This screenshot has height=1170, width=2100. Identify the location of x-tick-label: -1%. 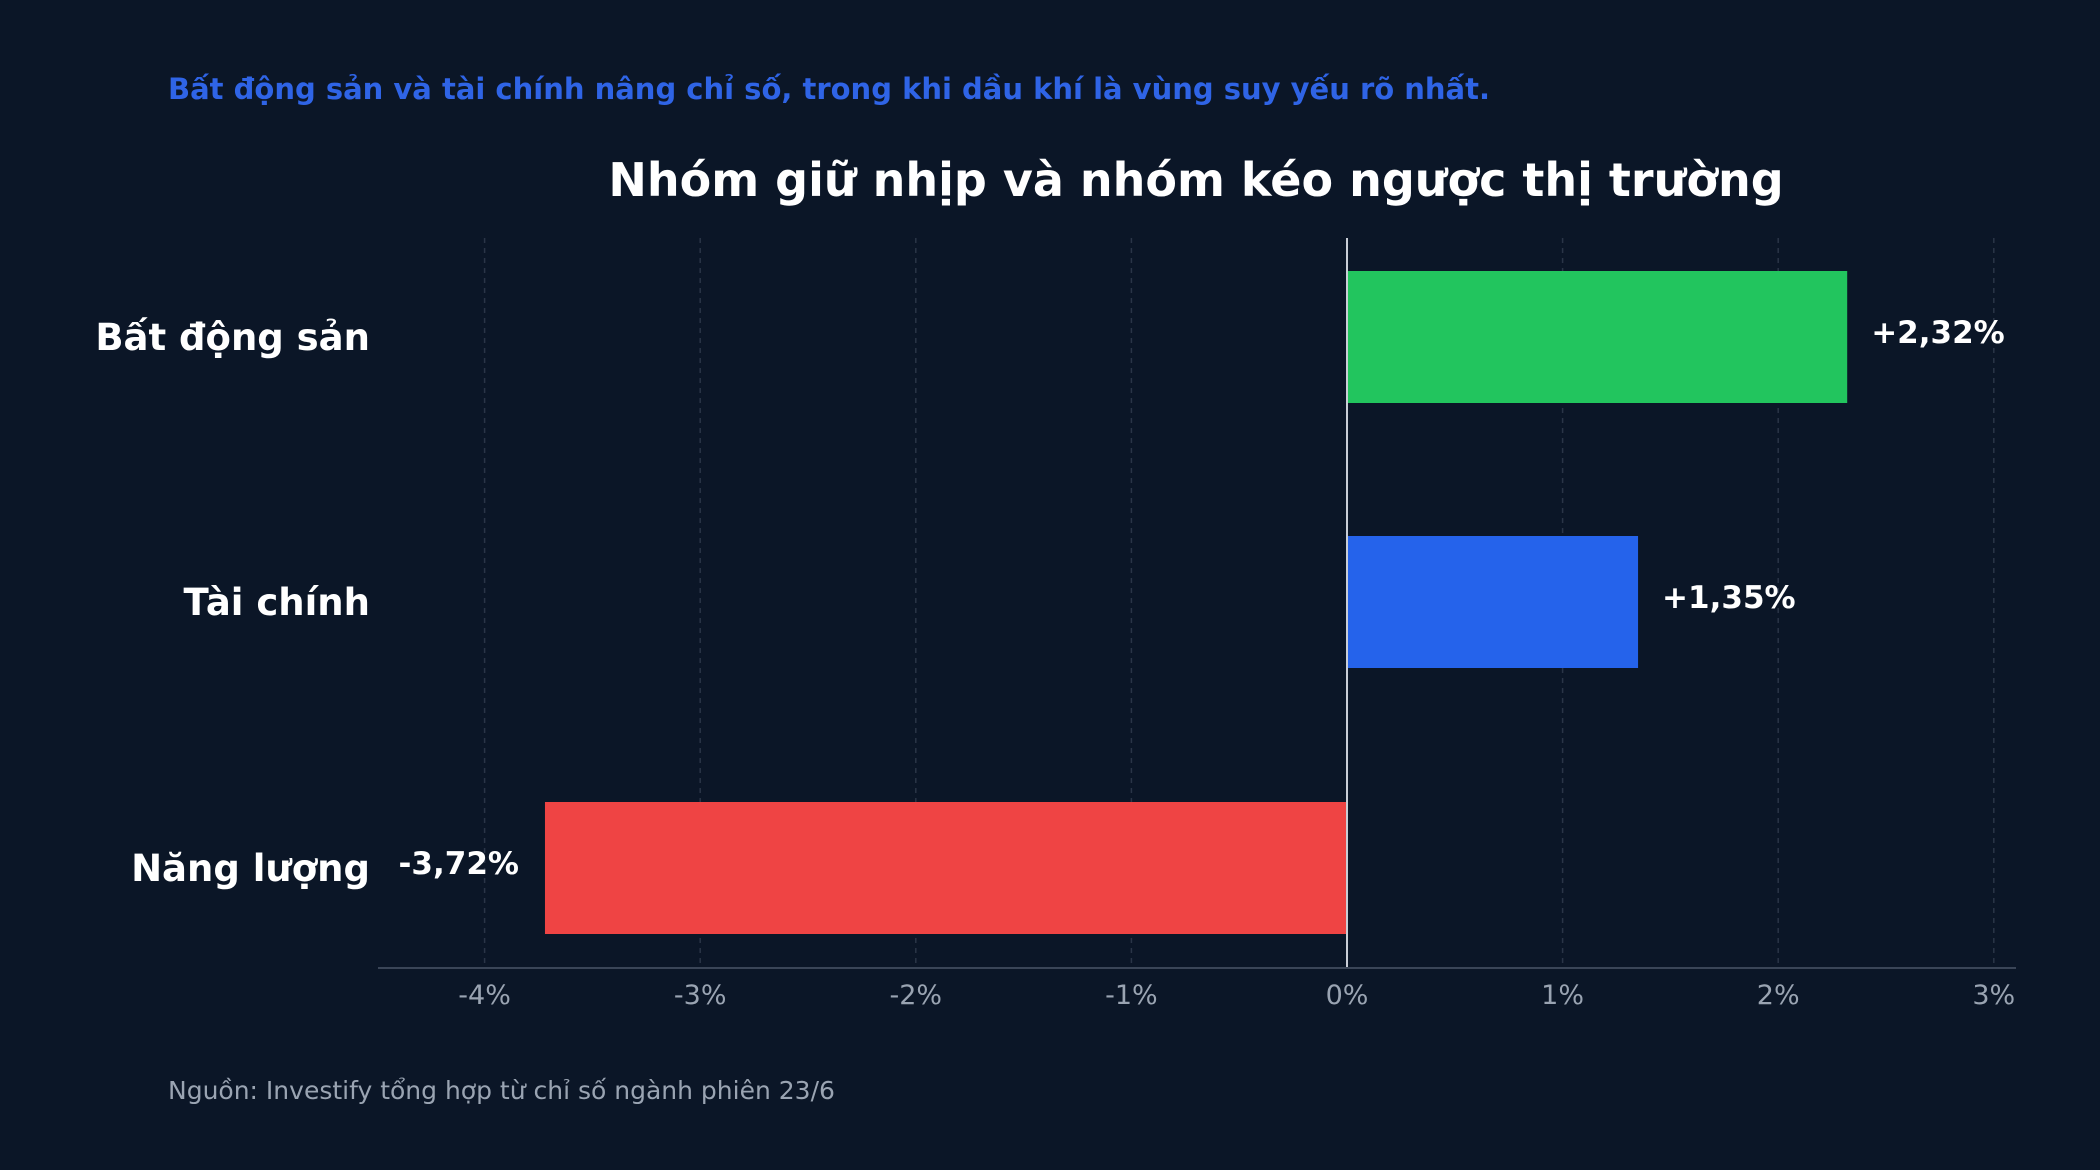
(1131, 995).